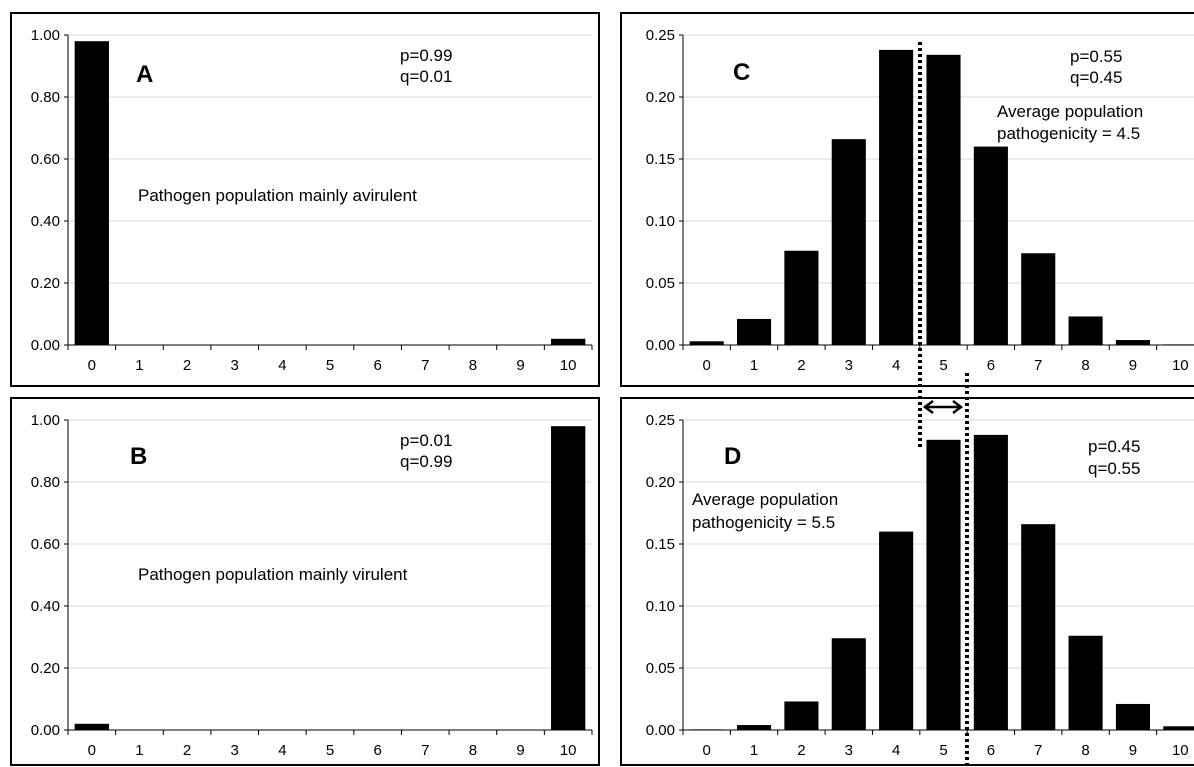 The height and width of the screenshot is (767, 1194). Describe the element at coordinates (660, 730) in the screenshot. I see `panel-d-y-tick-label: 0.00` at that location.